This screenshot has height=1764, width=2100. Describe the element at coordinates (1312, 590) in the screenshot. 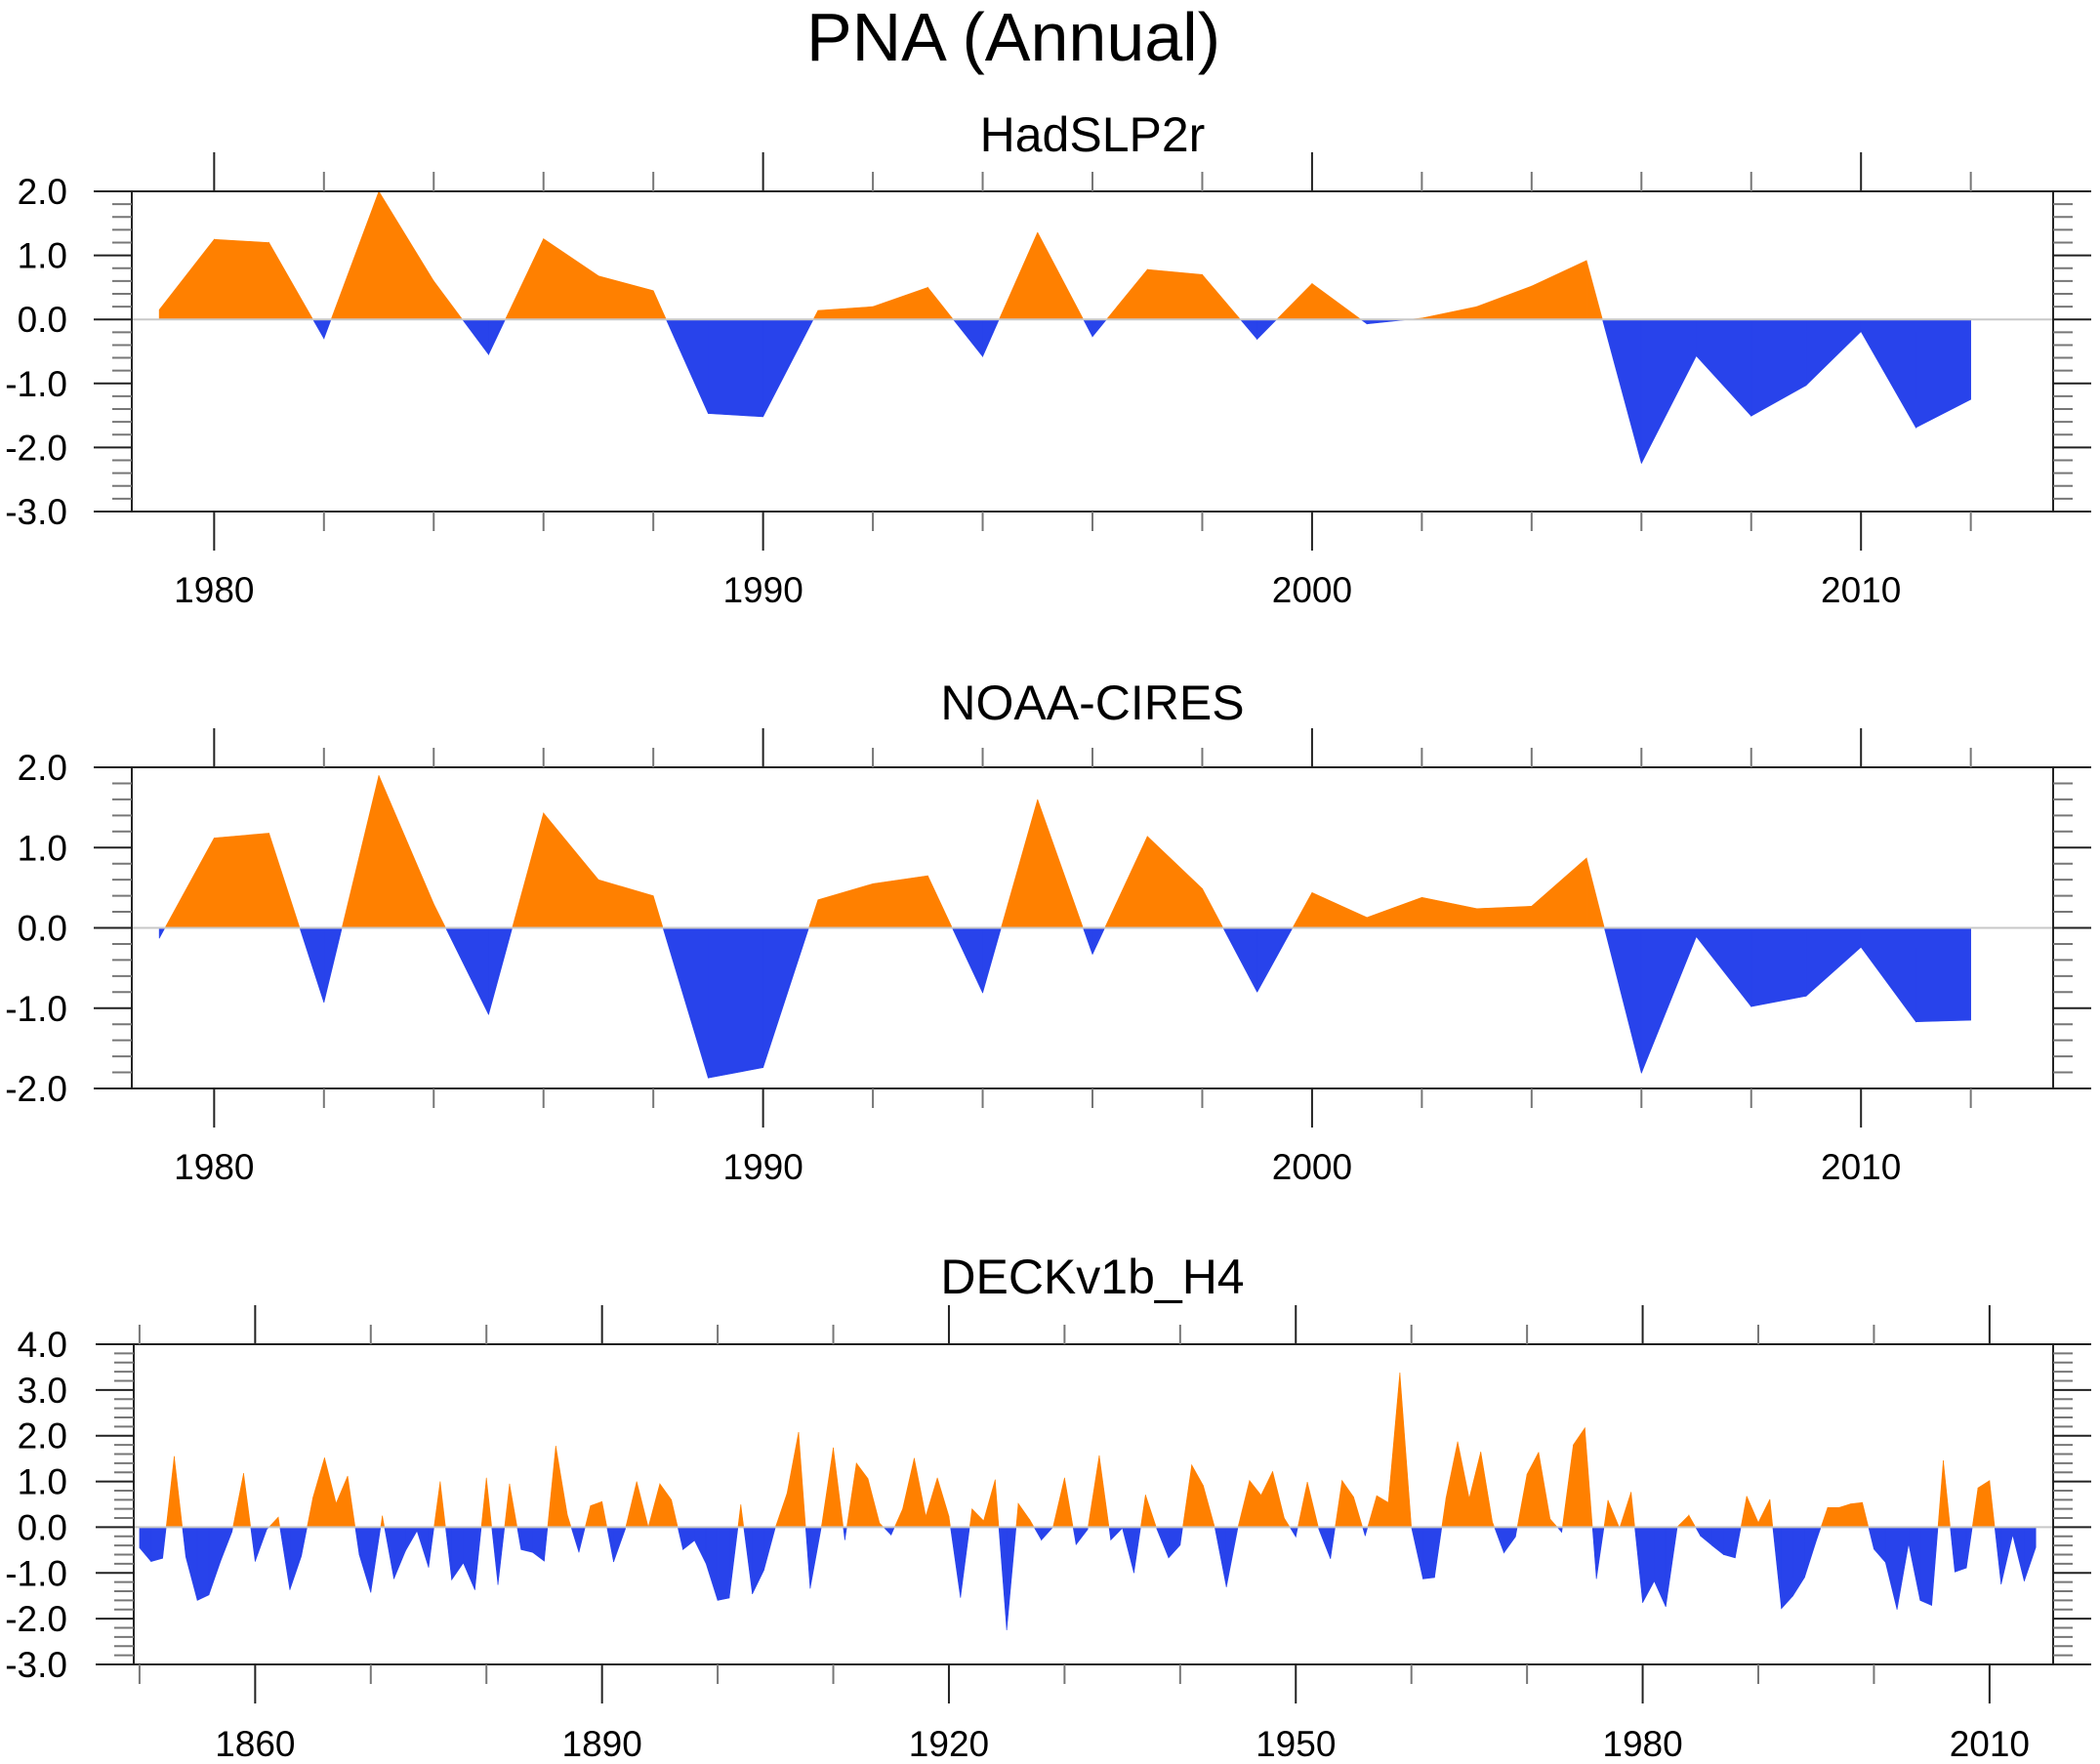

I see `x-tick-label: 2000` at that location.